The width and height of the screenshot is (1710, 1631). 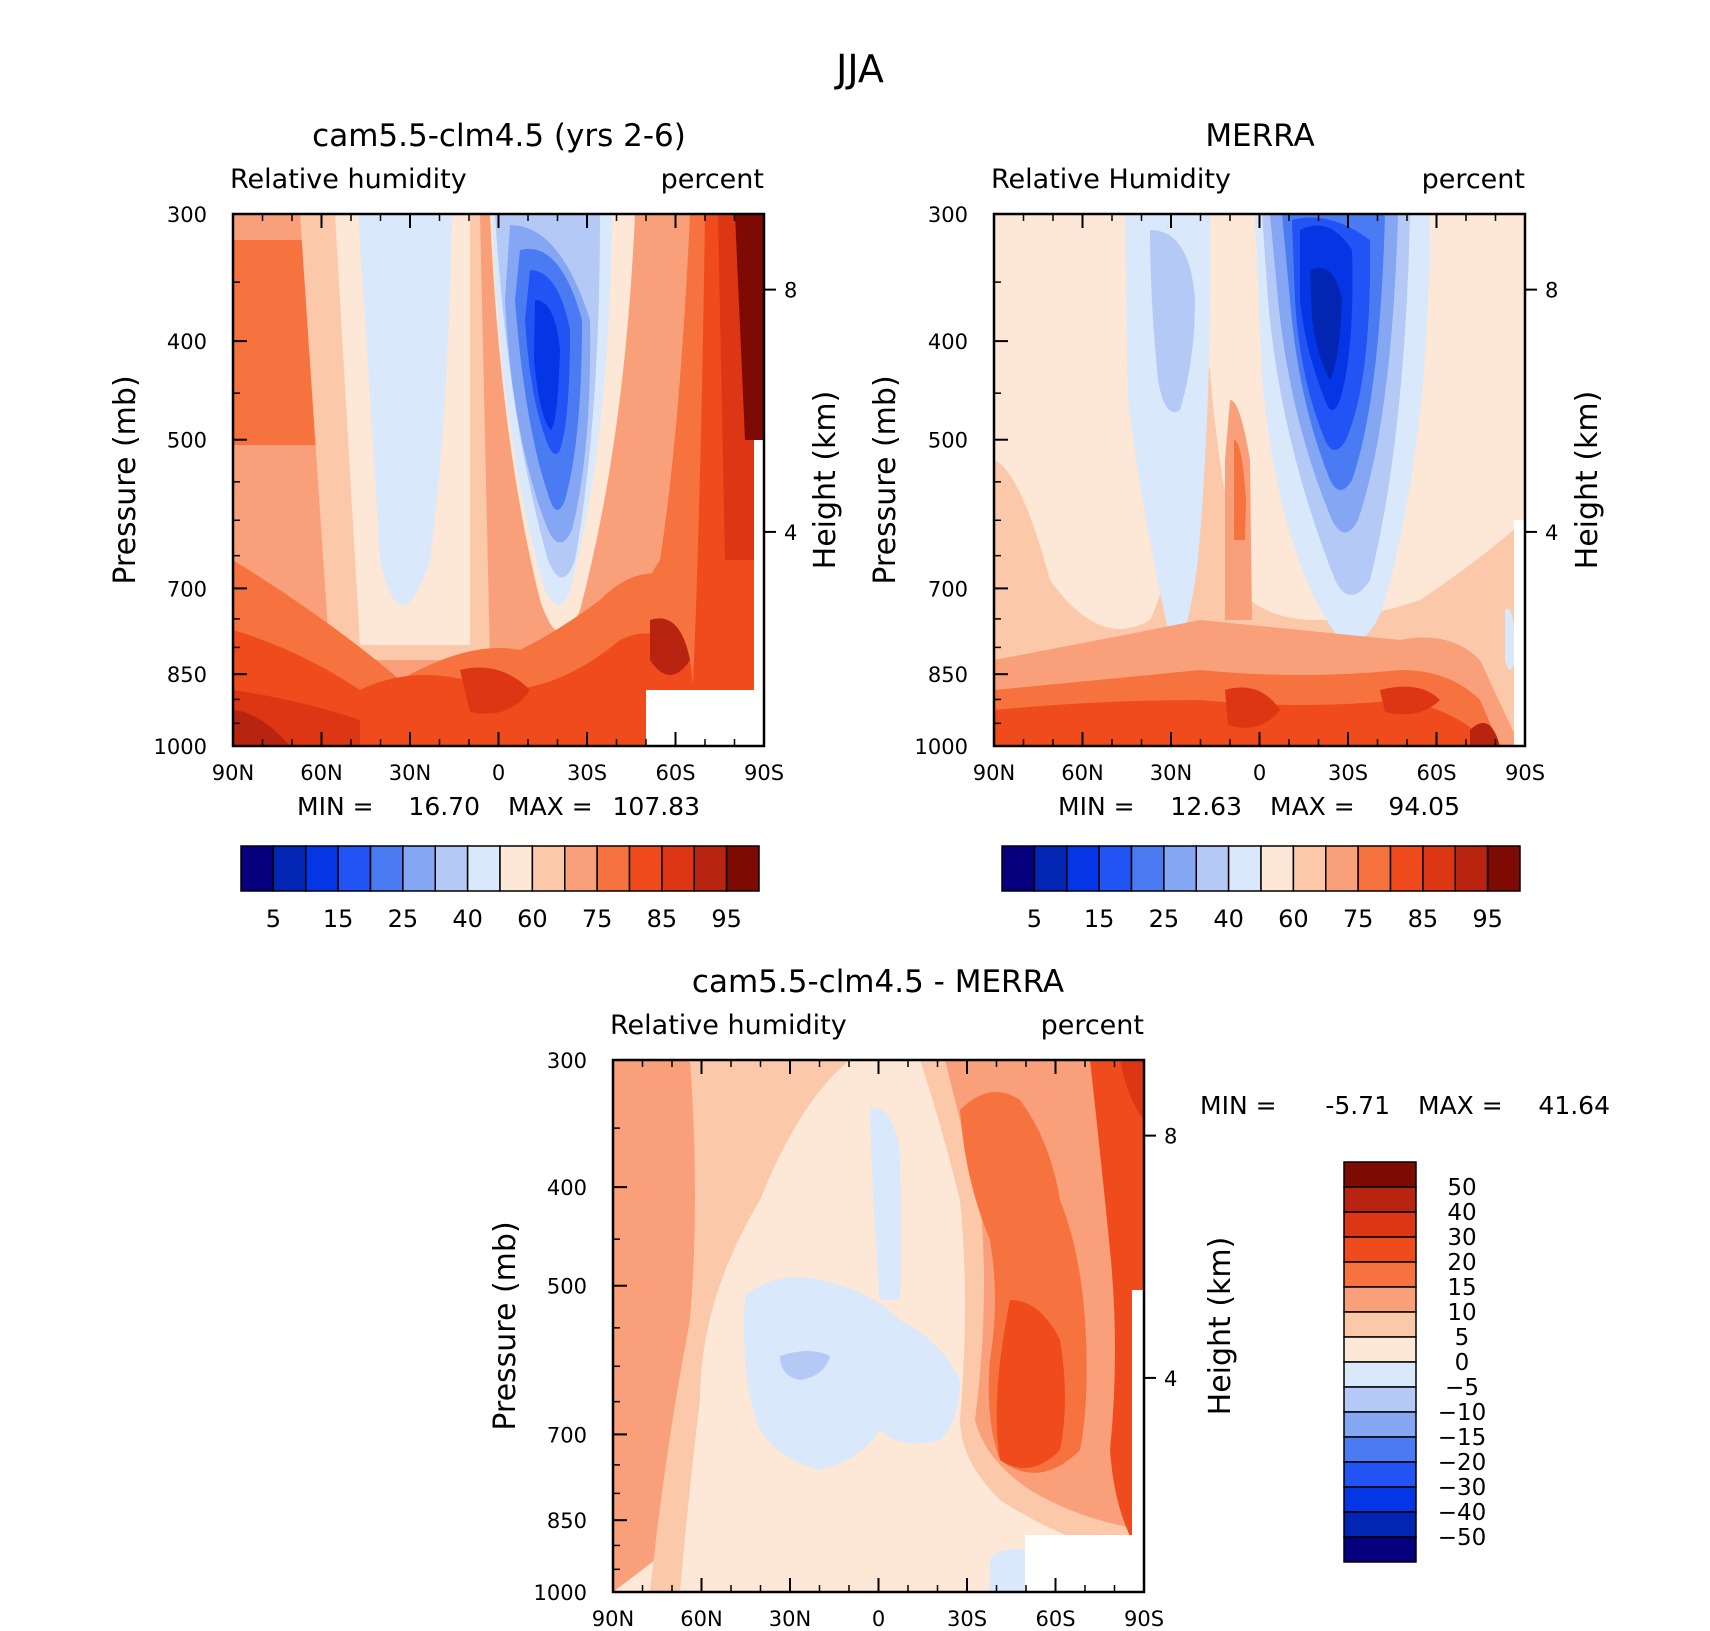 What do you see at coordinates (261, 728) in the screenshot?
I see `band-lowlevel-darkest` at bounding box center [261, 728].